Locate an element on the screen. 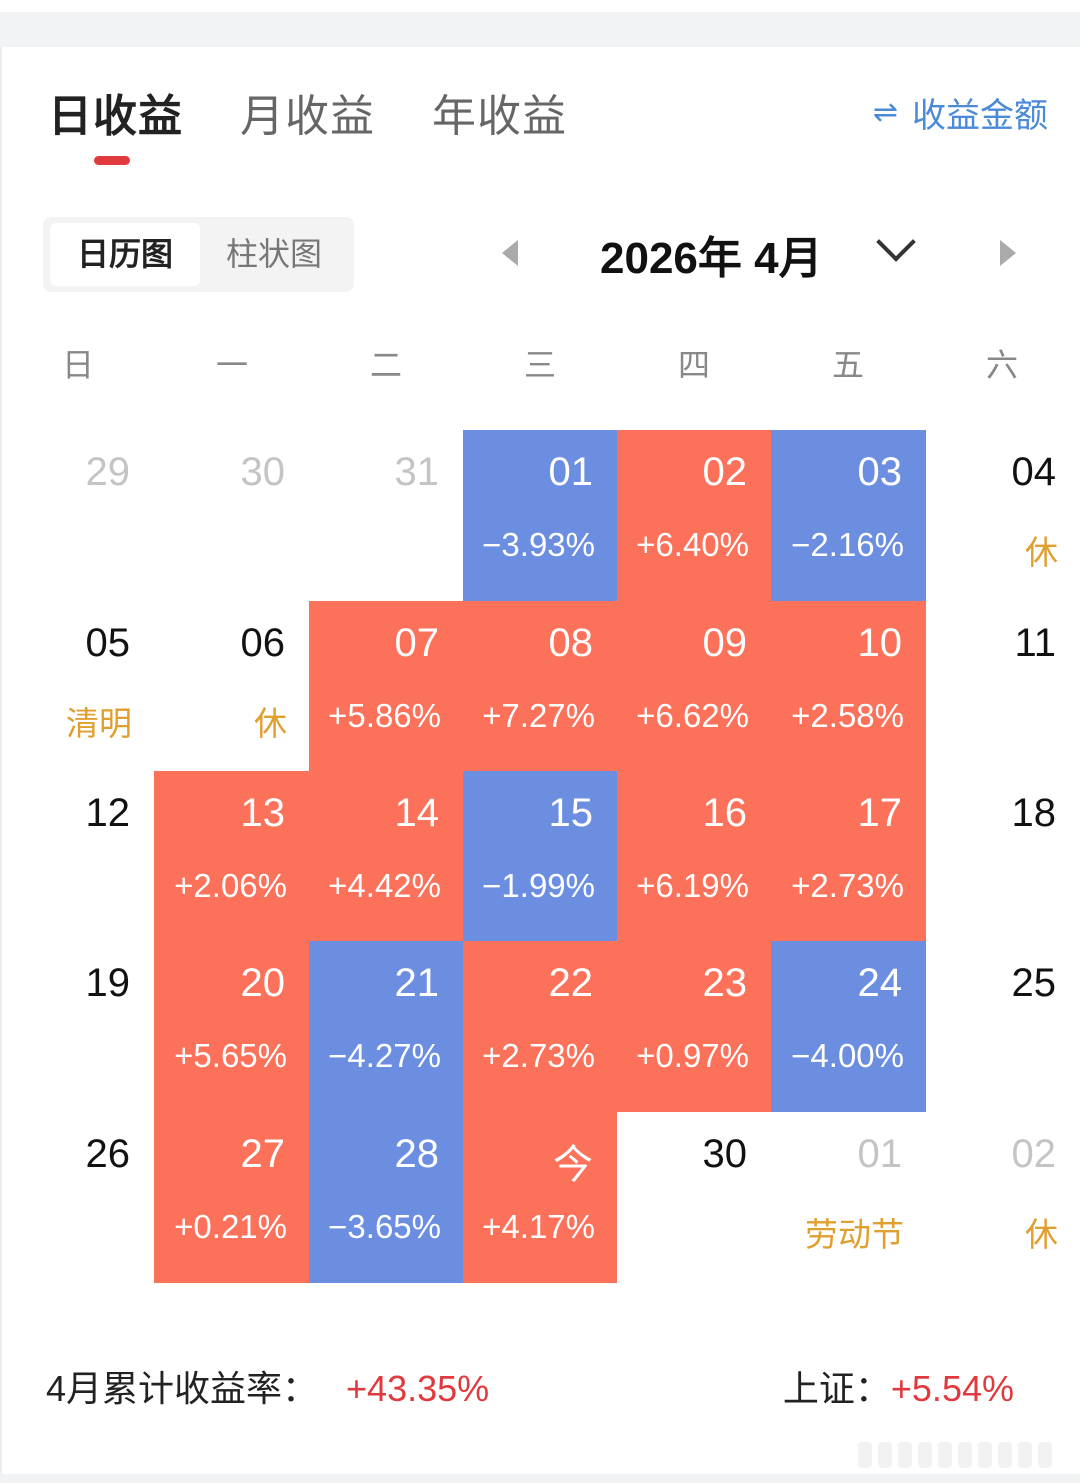 Image resolution: width=1080 pixels, height=1483 pixels. day-number: 06 is located at coordinates (263, 643).